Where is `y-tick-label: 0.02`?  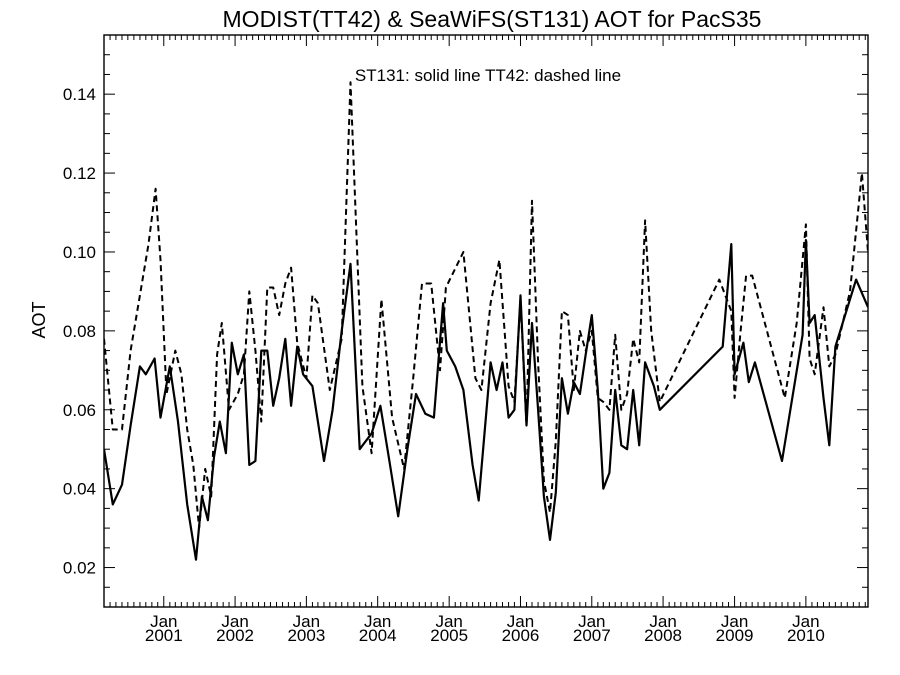 y-tick-label: 0.02 is located at coordinates (79, 568).